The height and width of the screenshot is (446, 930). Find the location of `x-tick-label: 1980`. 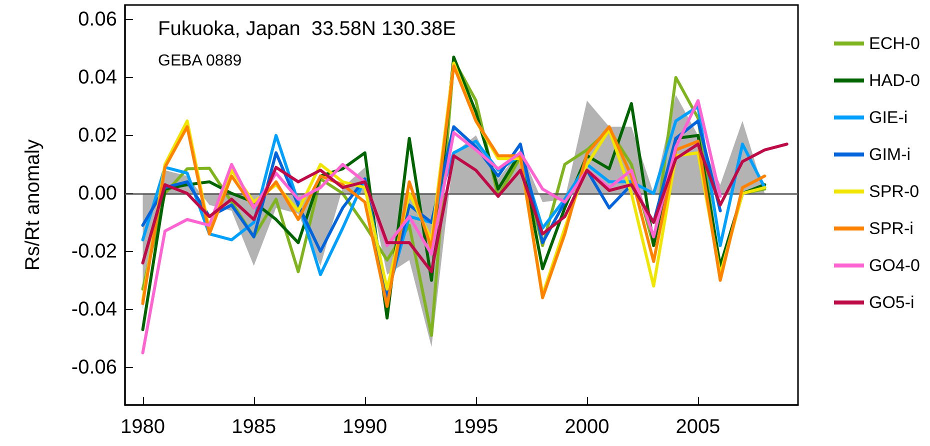

x-tick-label: 1980 is located at coordinates (143, 427).